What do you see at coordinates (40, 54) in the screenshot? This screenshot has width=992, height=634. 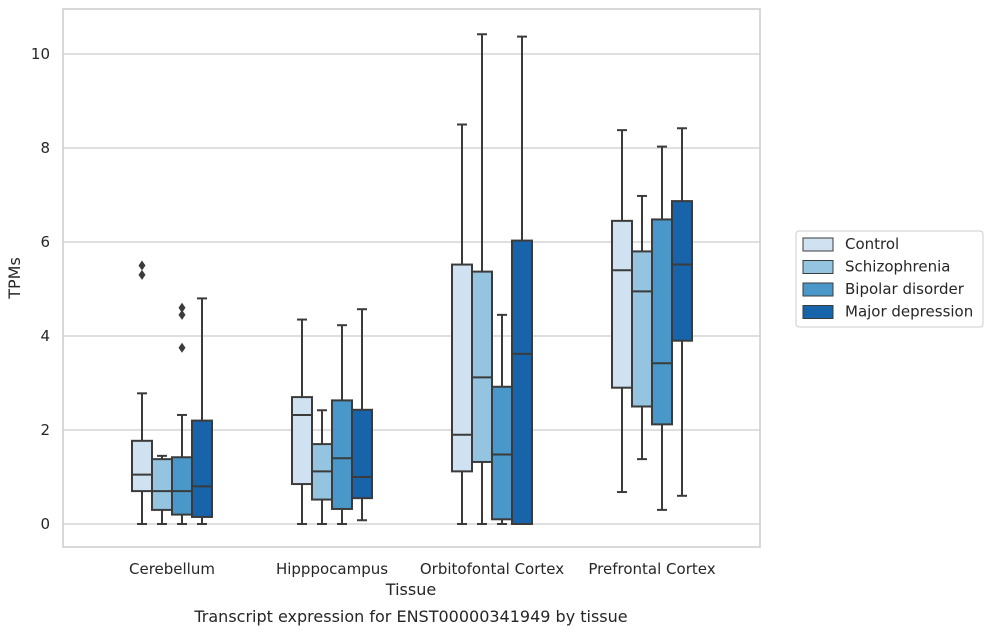 I see `y-tick-label: 10` at bounding box center [40, 54].